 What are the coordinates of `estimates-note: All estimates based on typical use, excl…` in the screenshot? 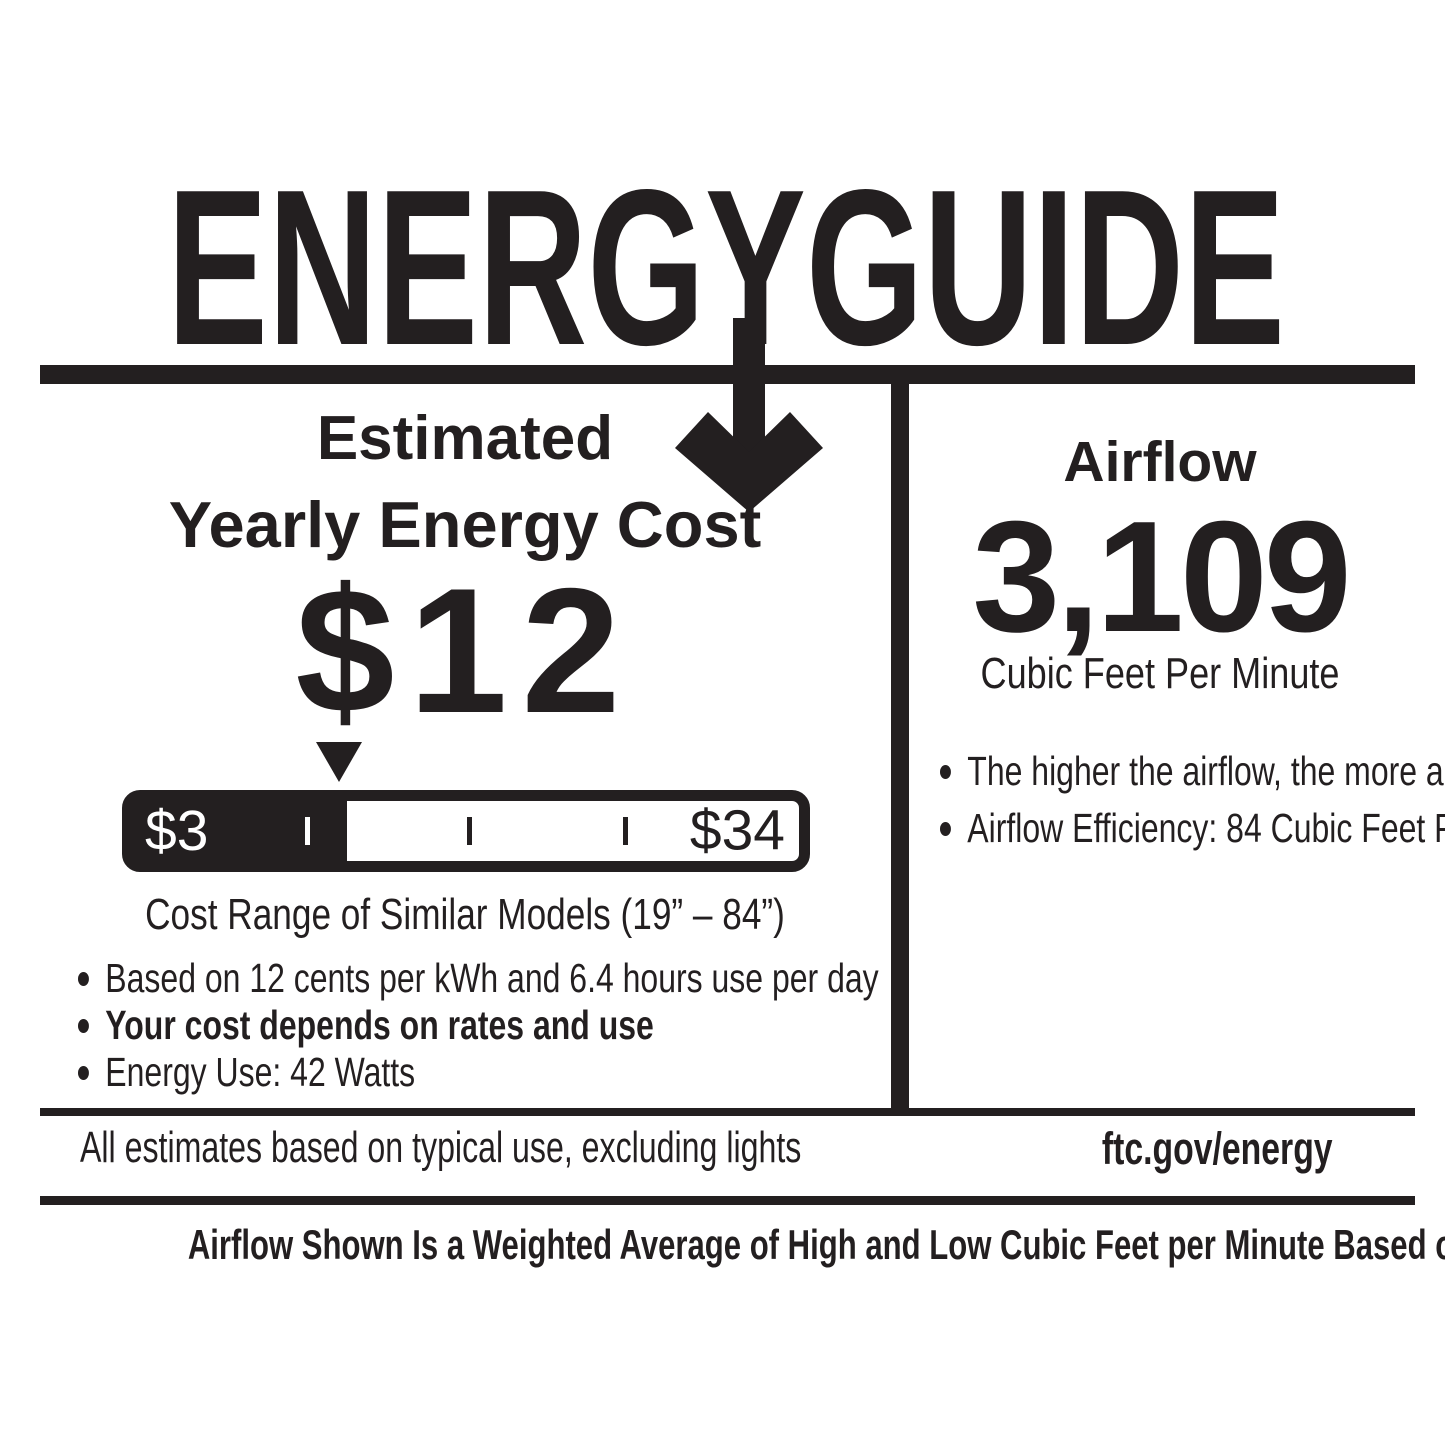 It's located at (441, 1147).